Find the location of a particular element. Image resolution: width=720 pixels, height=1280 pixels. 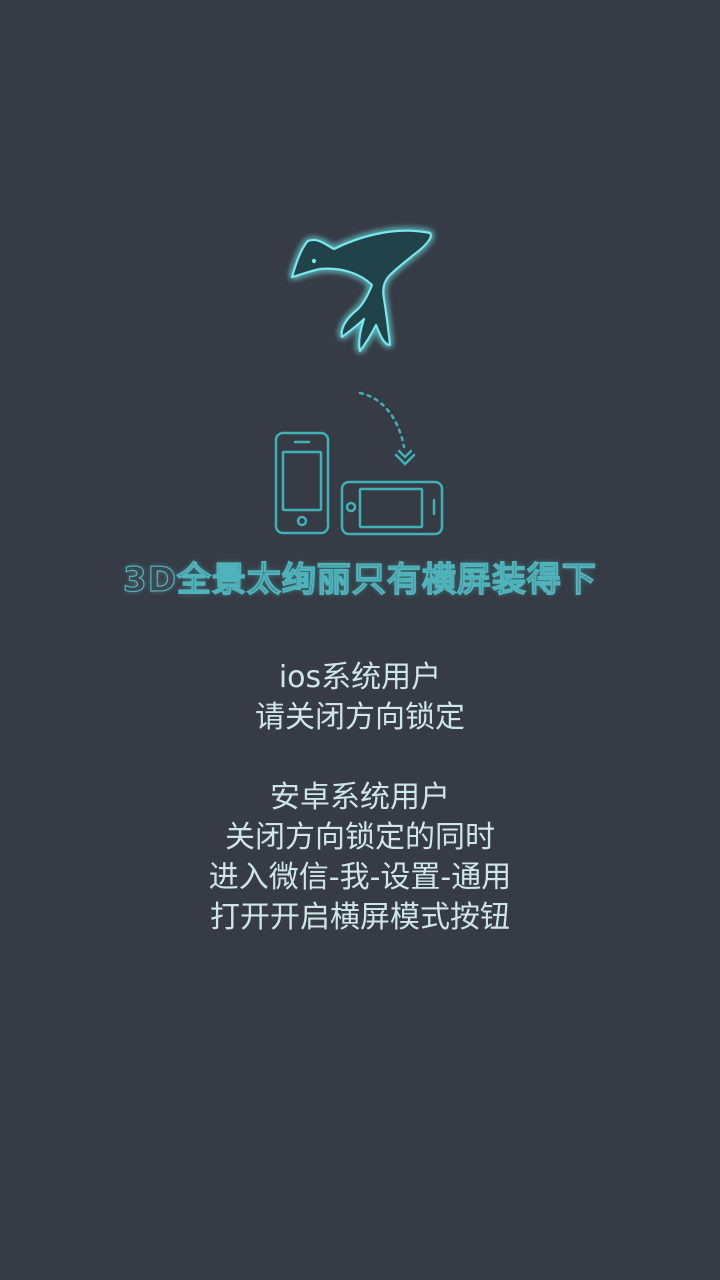

ios-instruction-line: 请关闭方向锁定 is located at coordinates (360, 717).